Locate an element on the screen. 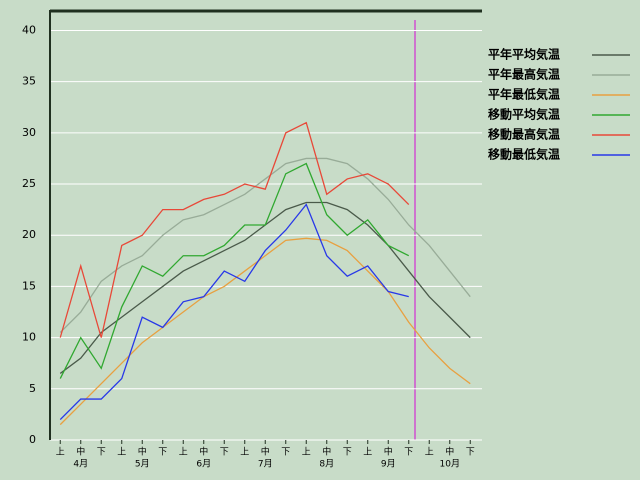 The width and height of the screenshot is (640, 480). y-tick-label: 15 is located at coordinates (29, 285).